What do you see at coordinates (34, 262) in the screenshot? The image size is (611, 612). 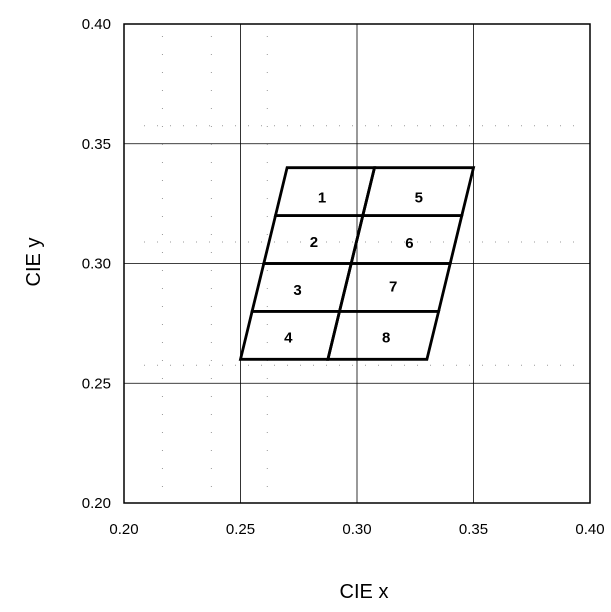 I see `y-axis-title: CIE y` at bounding box center [34, 262].